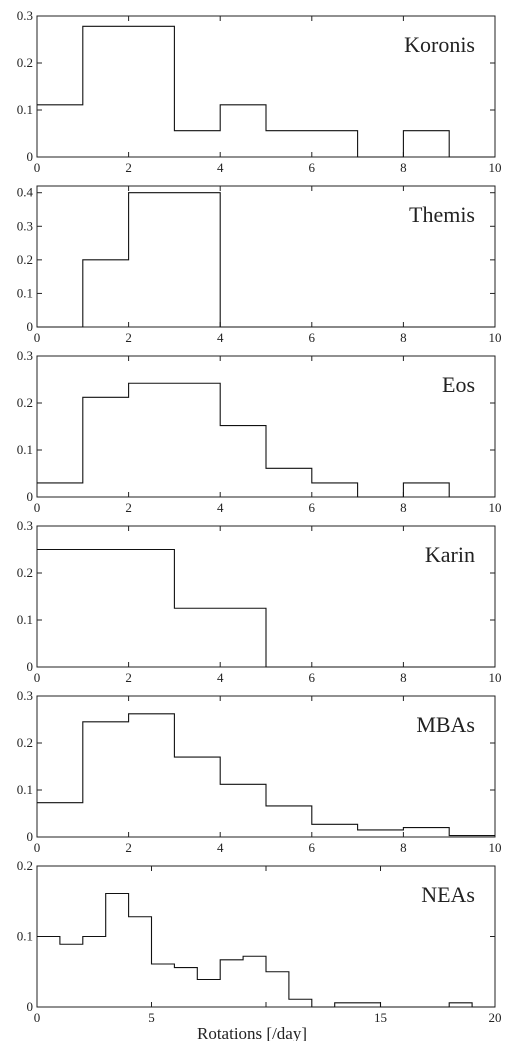 This screenshot has height=1041, width=506. I want to click on y-tick-label: 0.4, so click(25, 192).